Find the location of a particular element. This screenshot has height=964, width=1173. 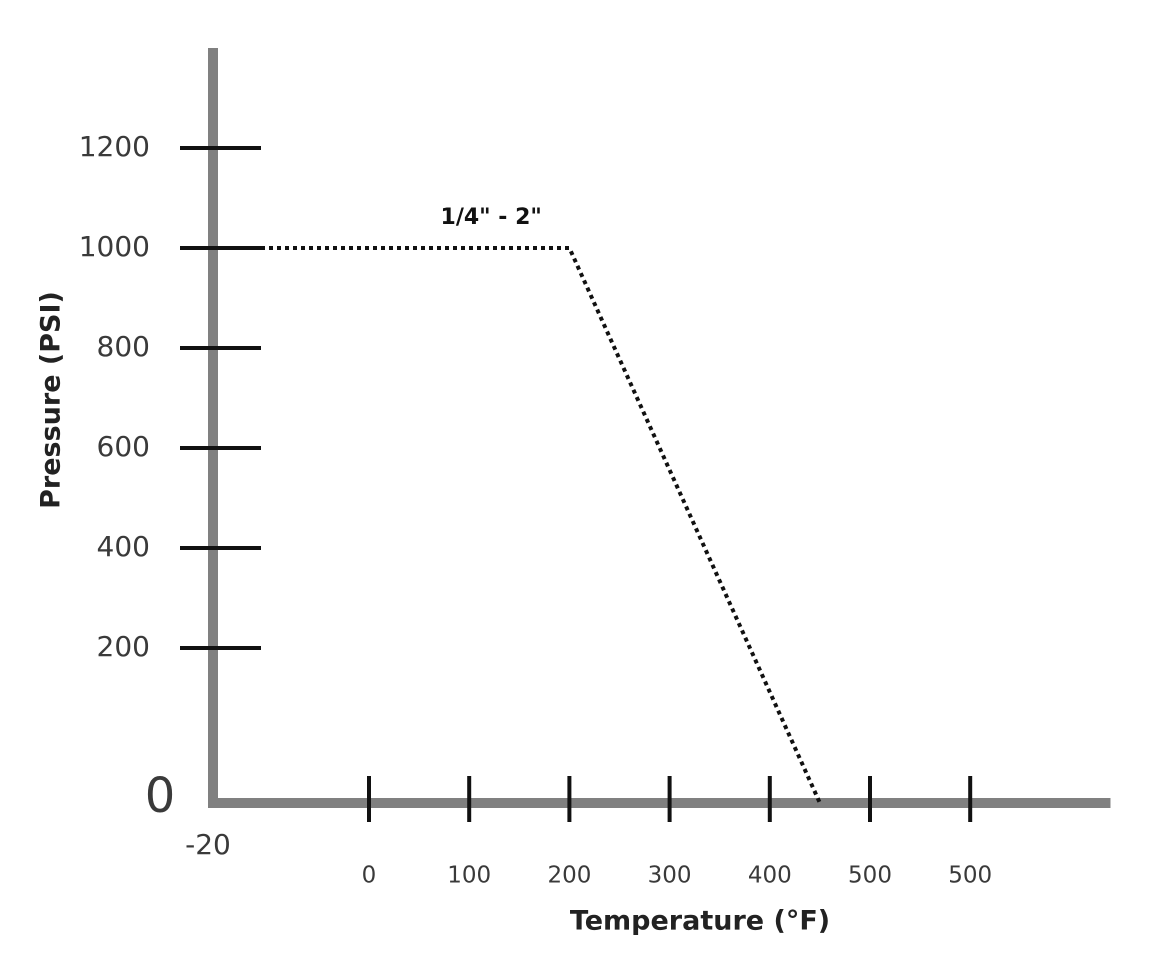

y-tick-label: 800 is located at coordinates (123, 346).